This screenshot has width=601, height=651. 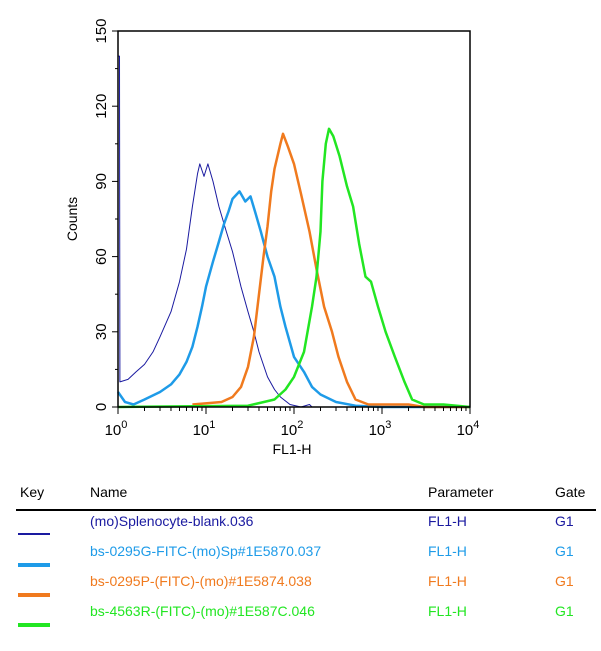 I want to click on x-tick-label: 10³, so click(x=380, y=429).